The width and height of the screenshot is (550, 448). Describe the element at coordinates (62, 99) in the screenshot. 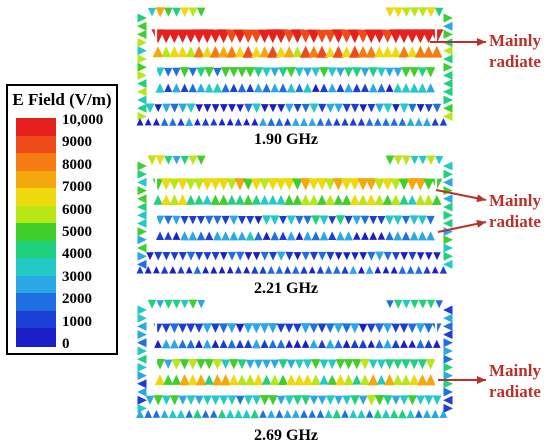

I see `legend-title: E Field (V/m)` at that location.